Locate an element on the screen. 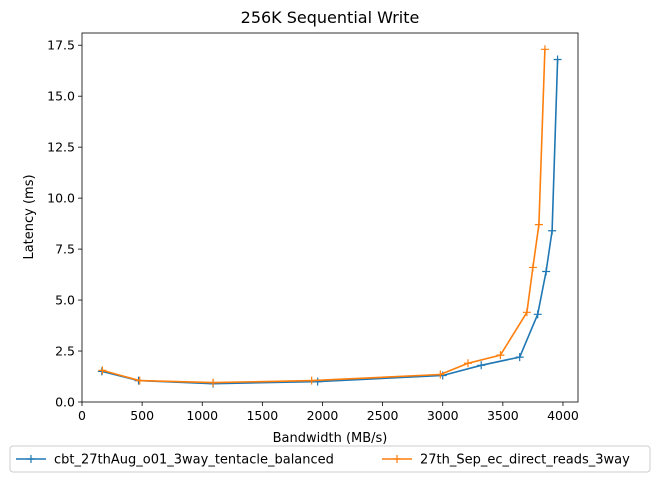 The height and width of the screenshot is (481, 660). legend-label: cbt_27thAug_o01_3way_tentacle_balanced is located at coordinates (194, 460).